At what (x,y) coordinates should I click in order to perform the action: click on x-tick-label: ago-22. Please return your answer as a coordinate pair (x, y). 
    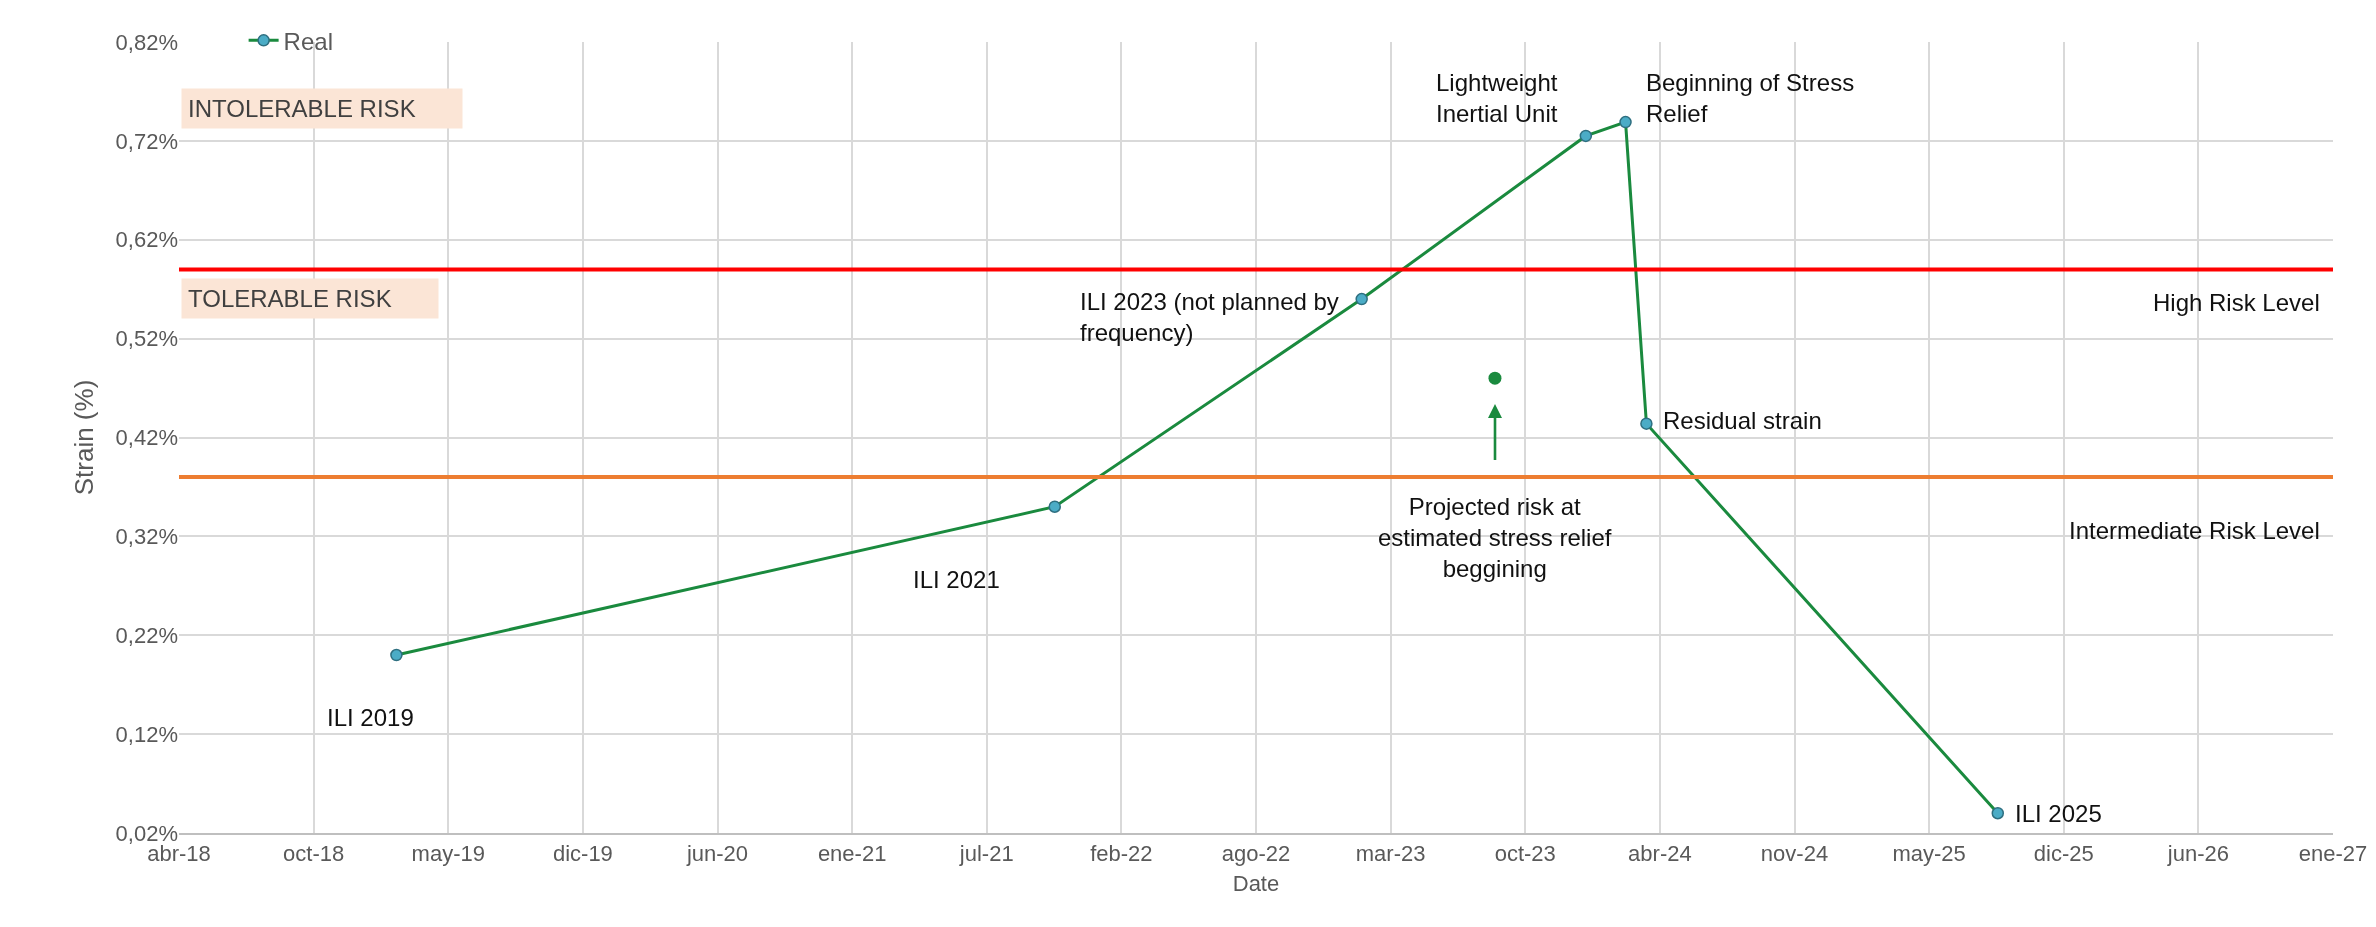
    Looking at the image, I should click on (1256, 854).